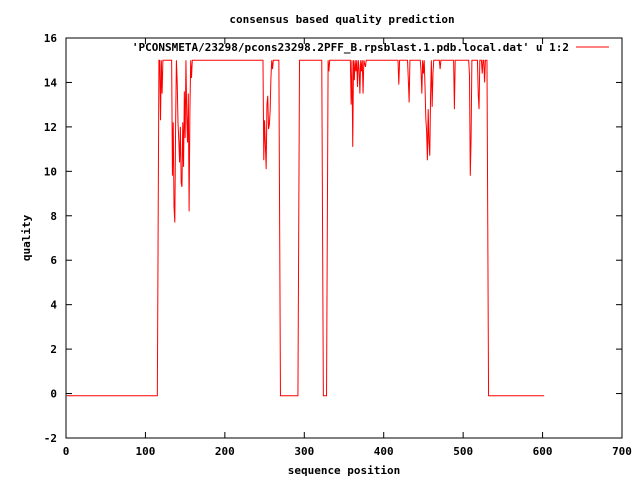 This screenshot has height=480, width=640. I want to click on y-tick-label: 2, so click(53, 349).